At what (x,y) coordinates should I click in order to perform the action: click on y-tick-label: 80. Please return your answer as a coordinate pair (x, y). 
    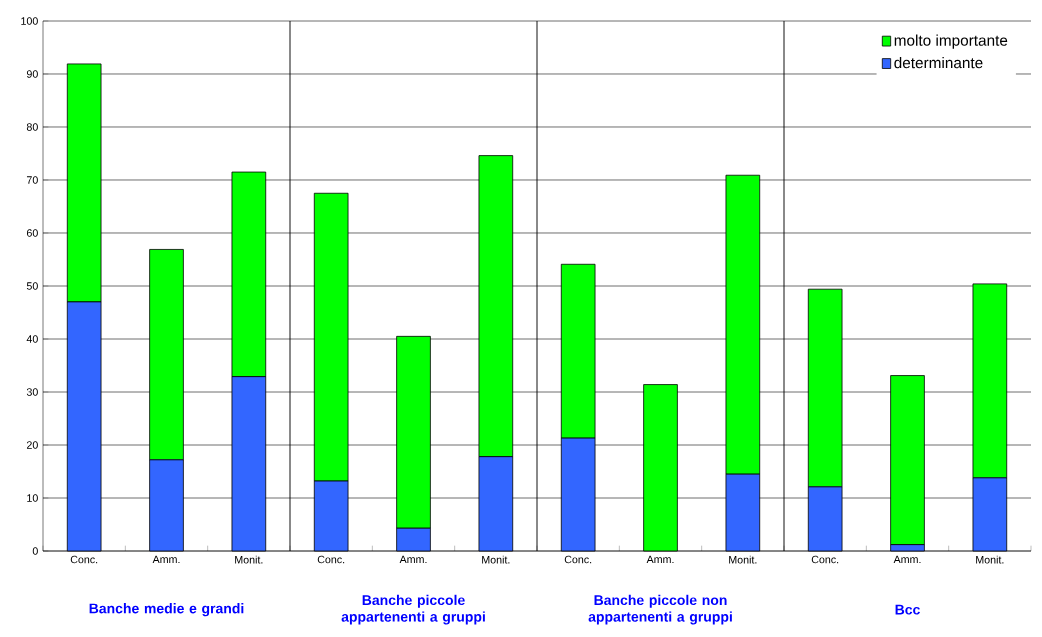
    Looking at the image, I should click on (32, 127).